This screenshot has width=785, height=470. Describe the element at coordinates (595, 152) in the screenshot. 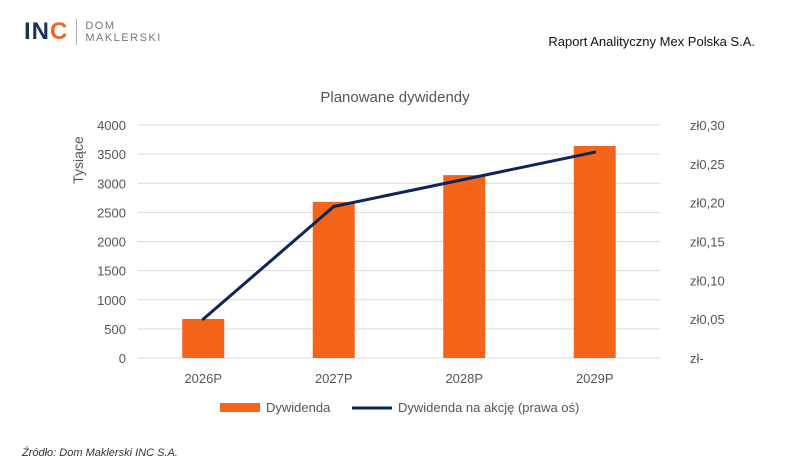

I see `line-point-2029P` at that location.